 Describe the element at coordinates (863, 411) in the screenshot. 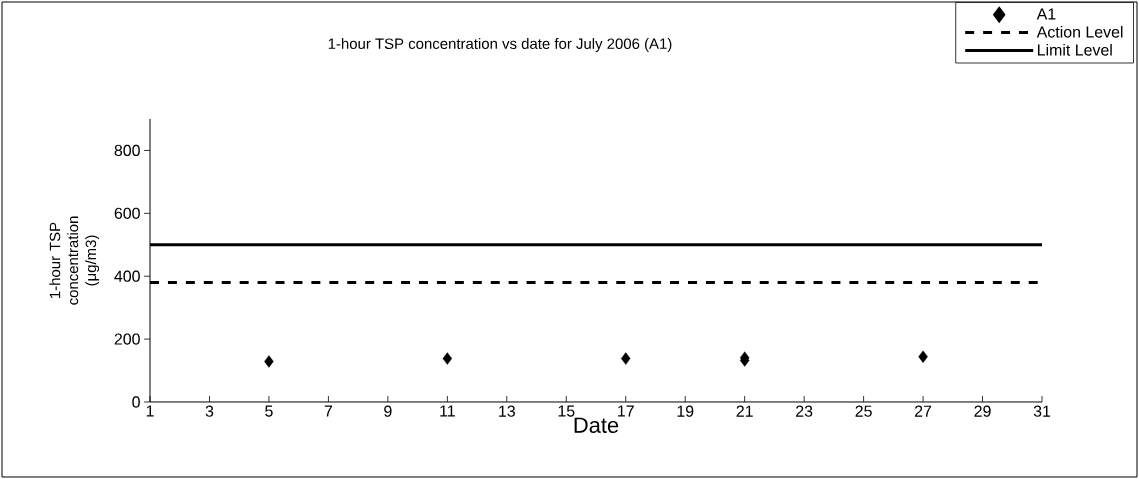

I see `x-tick-label: 25` at that location.